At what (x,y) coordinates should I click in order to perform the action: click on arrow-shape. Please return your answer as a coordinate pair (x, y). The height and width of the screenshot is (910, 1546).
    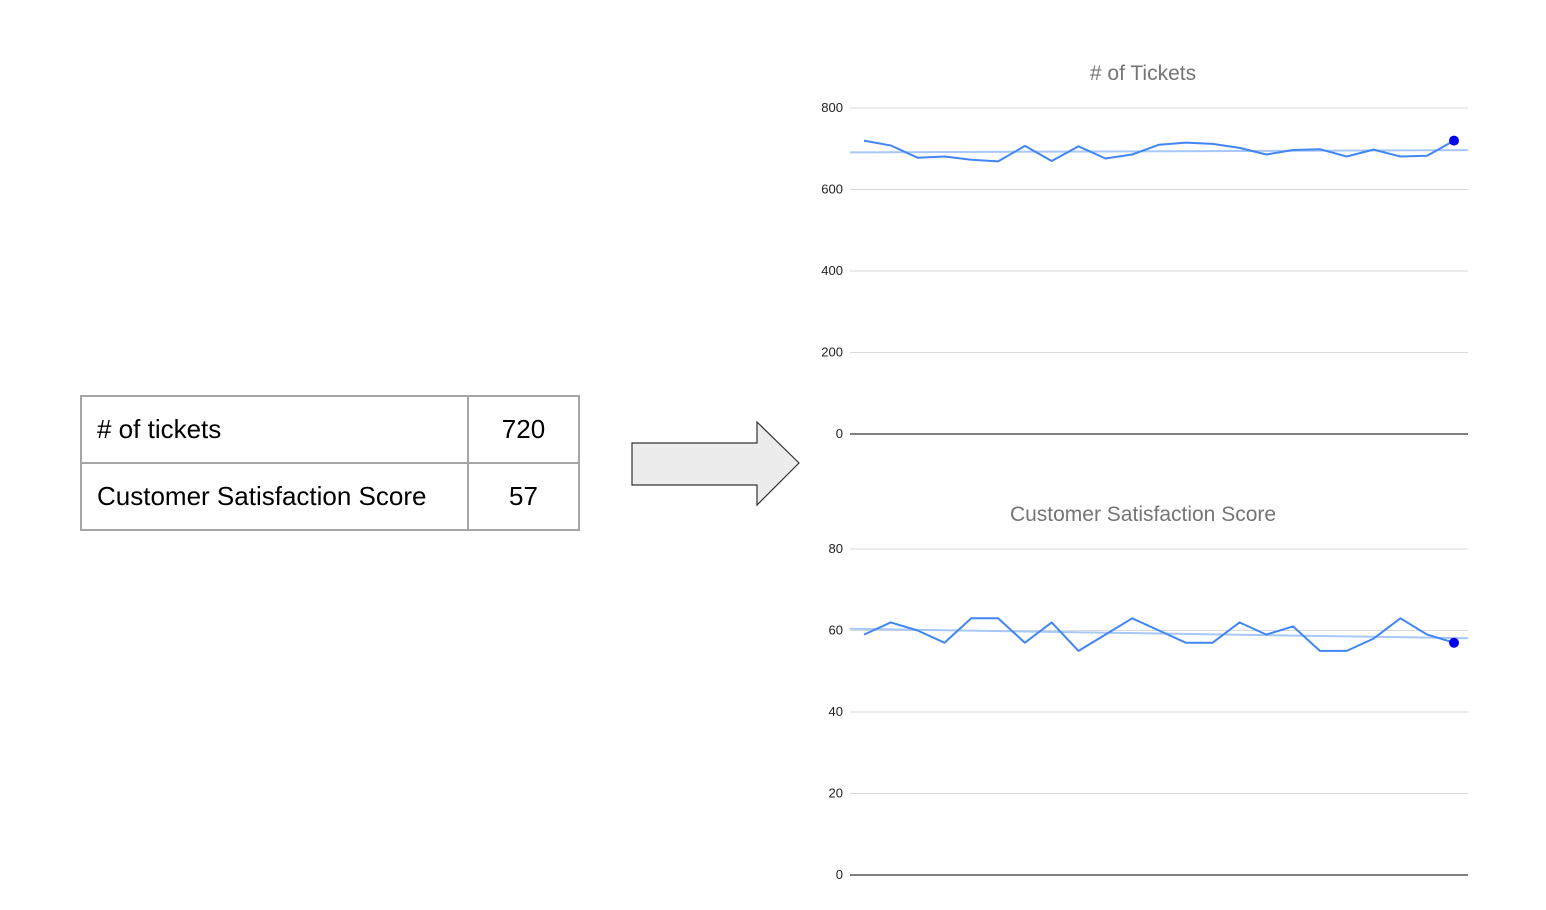
    Looking at the image, I should click on (715, 463).